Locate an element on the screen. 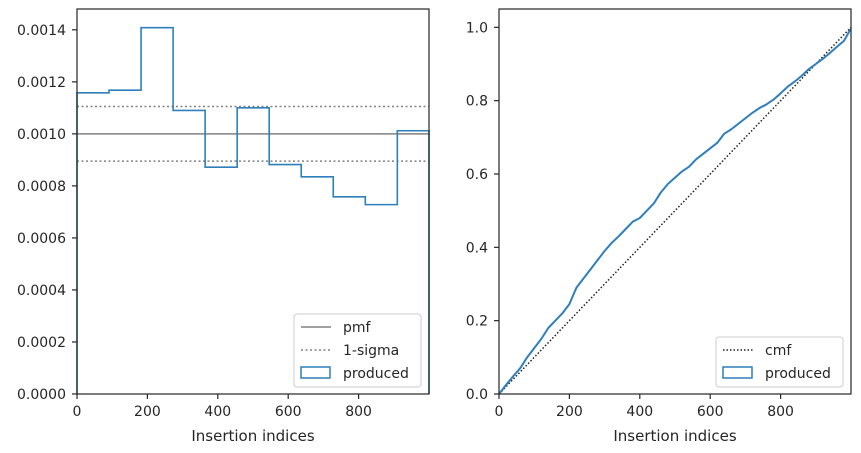  y-tick-label: 0.0012 is located at coordinates (41, 83).